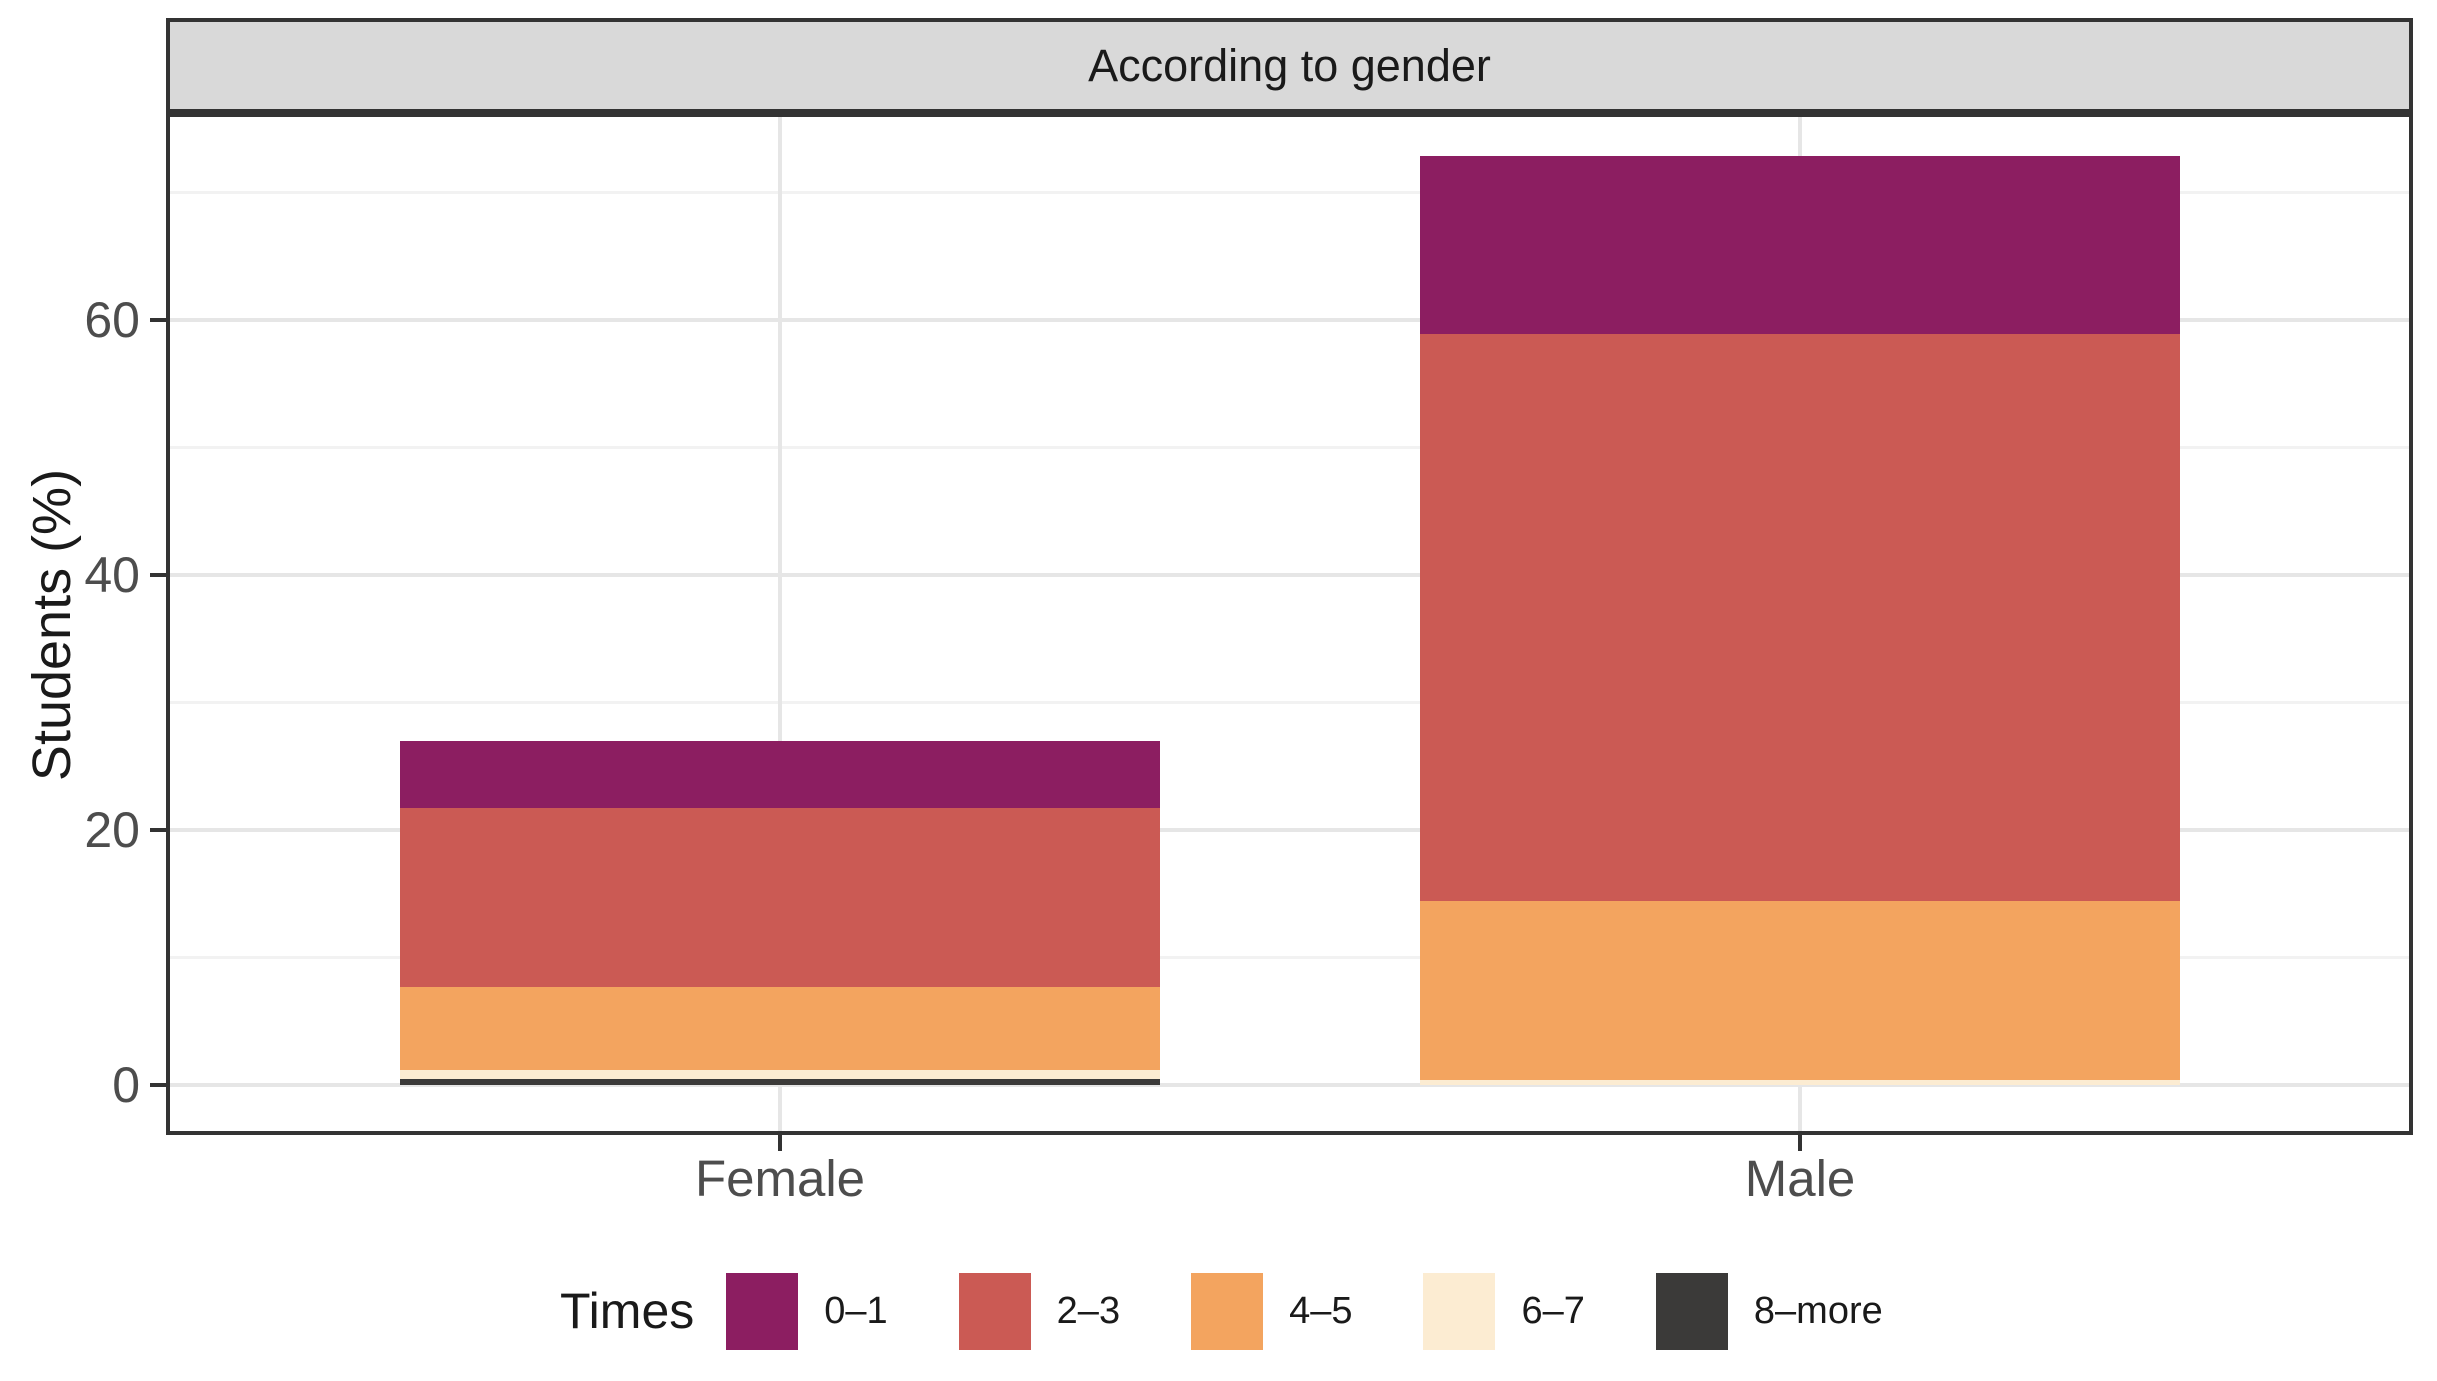 This screenshot has height=1381, width=2437. Describe the element at coordinates (112, 830) in the screenshot. I see `y-tick-label: 20` at that location.